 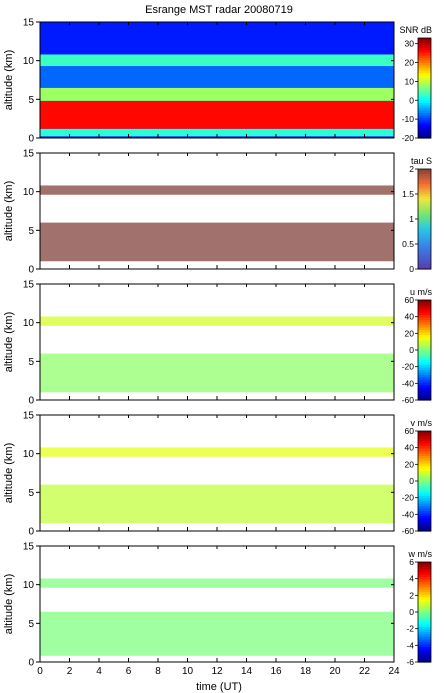 I want to click on figure-title: Esrange MST radar 20080719, so click(x=219, y=10).